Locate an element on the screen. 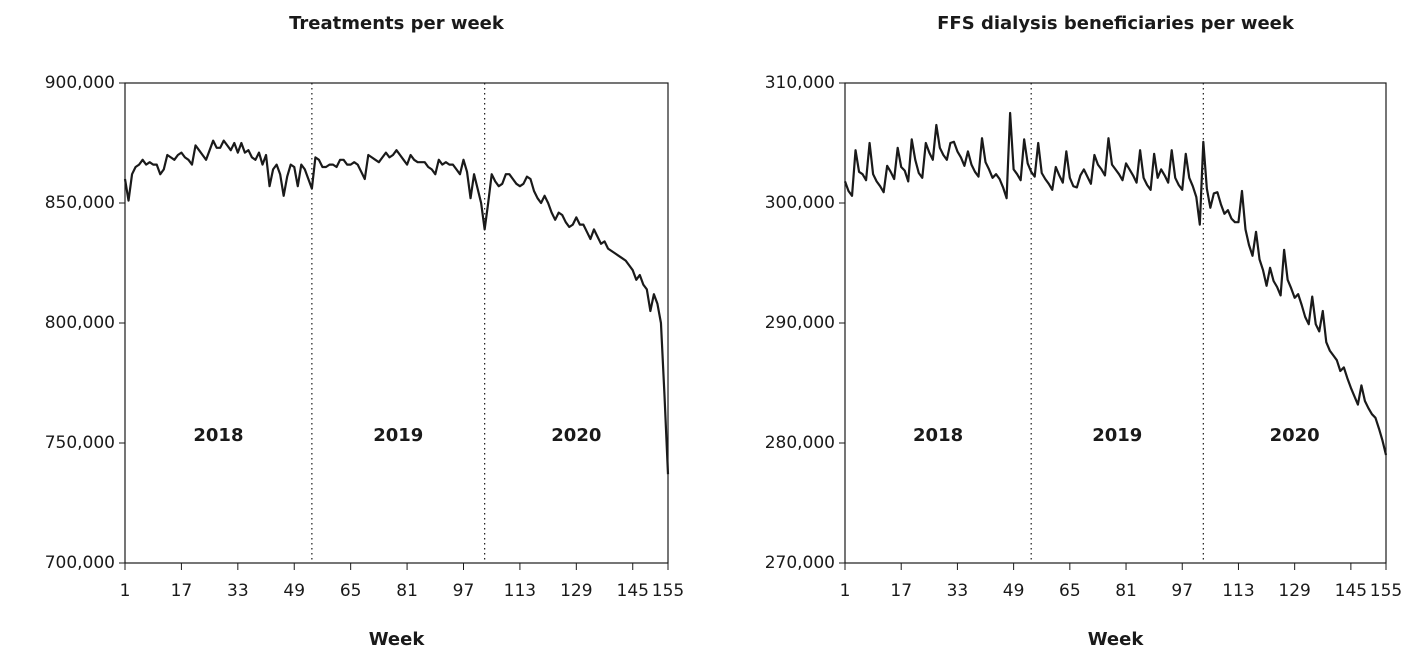 Image resolution: width=1401 pixels, height=651 pixels. y-tick-label: 900,000 is located at coordinates (80, 83).